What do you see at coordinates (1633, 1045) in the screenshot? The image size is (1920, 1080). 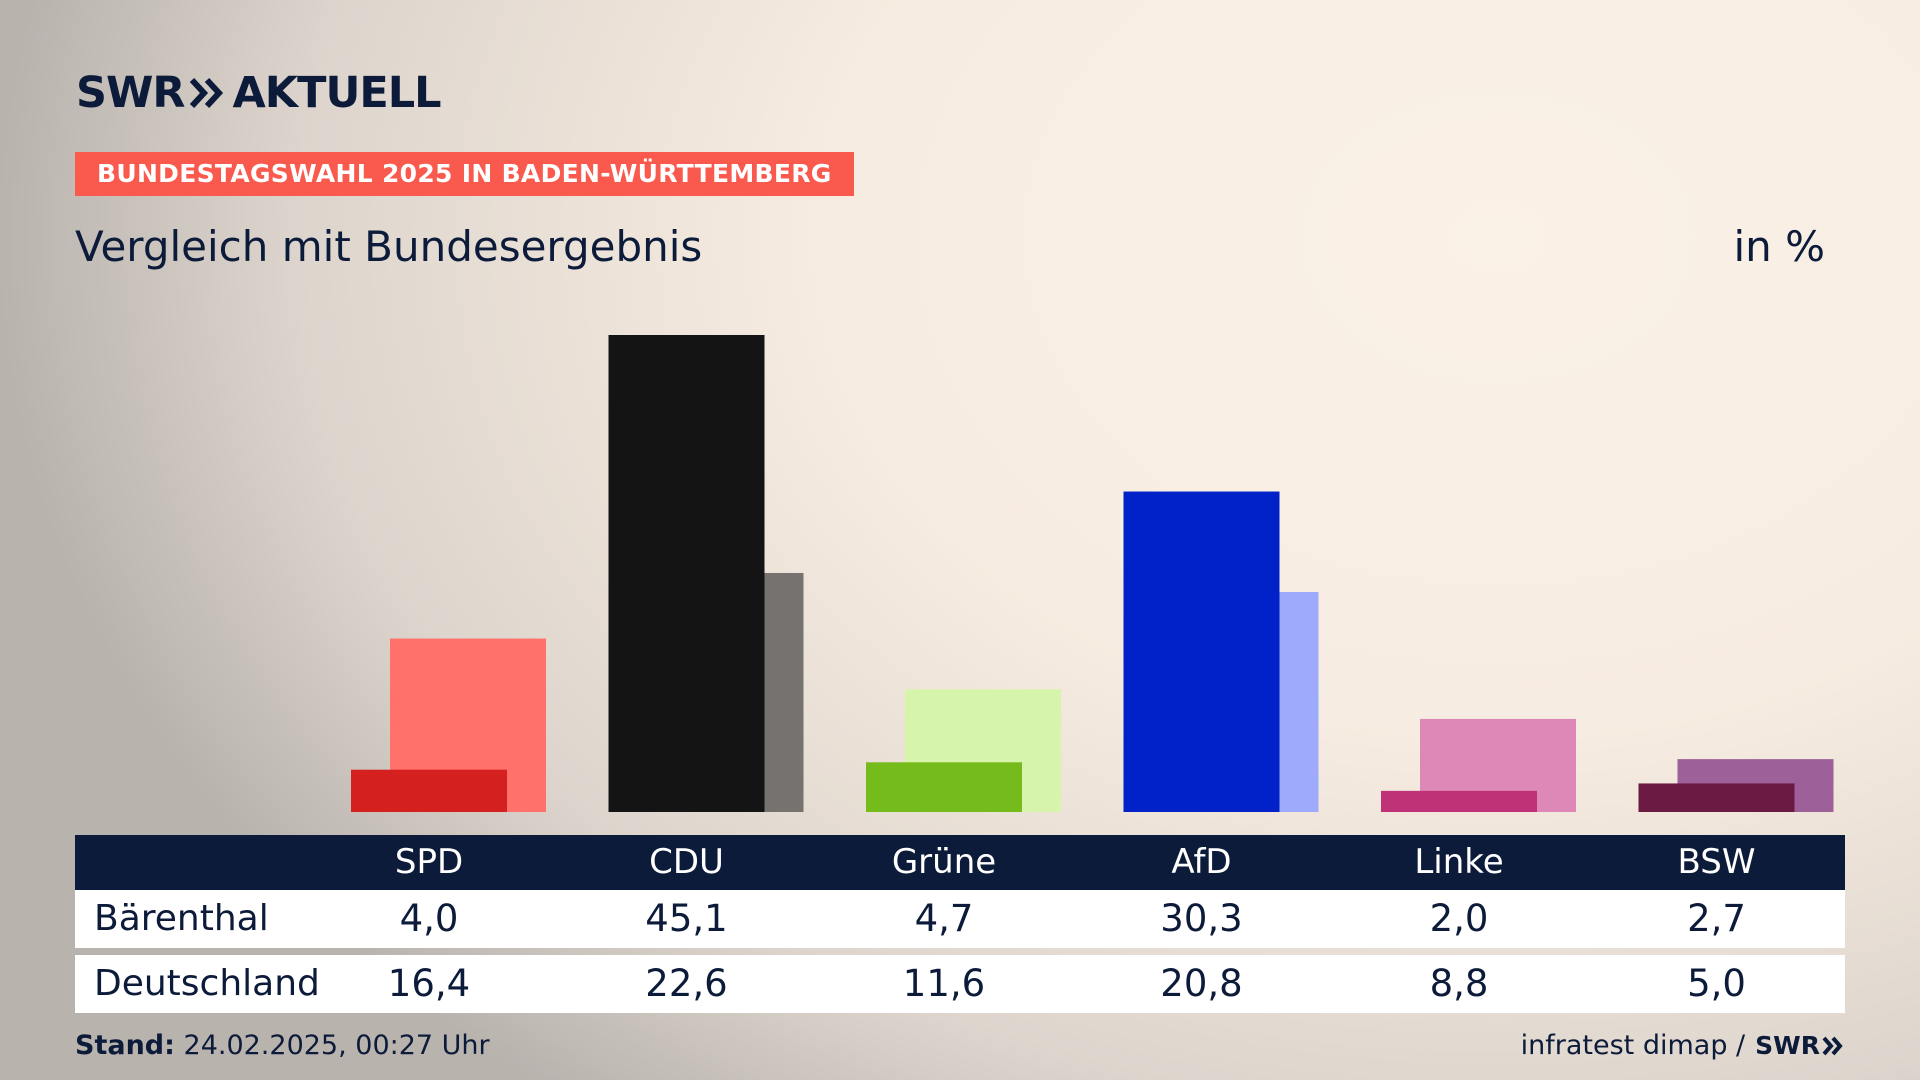 I see `source-text: infratest dimap /` at bounding box center [1633, 1045].